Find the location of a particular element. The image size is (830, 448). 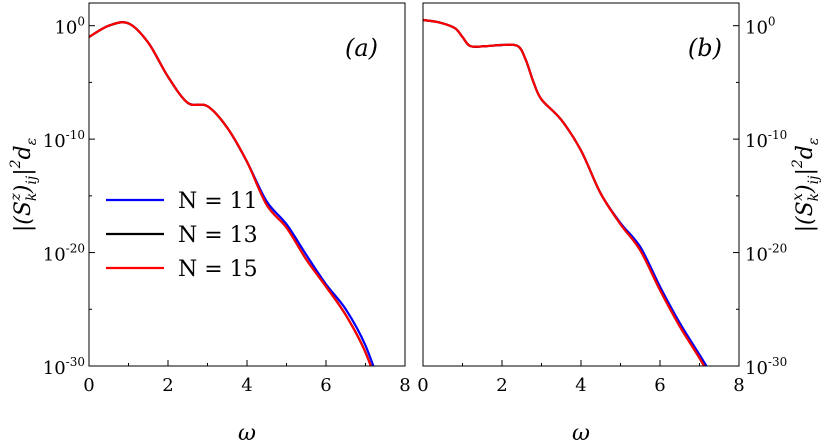

panel-a-ylabel-sup2: 2 is located at coordinates (16, 164).